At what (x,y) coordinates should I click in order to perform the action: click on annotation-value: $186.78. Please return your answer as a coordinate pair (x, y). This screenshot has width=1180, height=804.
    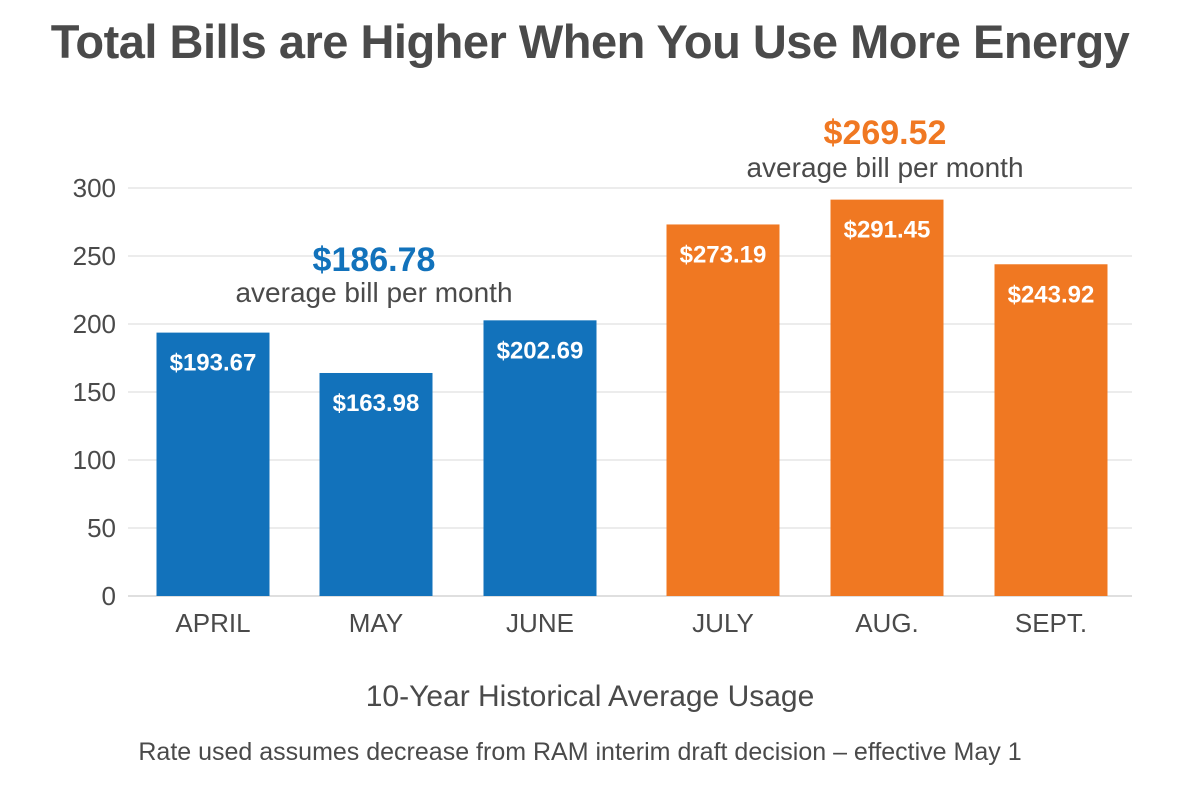
    Looking at the image, I should click on (374, 260).